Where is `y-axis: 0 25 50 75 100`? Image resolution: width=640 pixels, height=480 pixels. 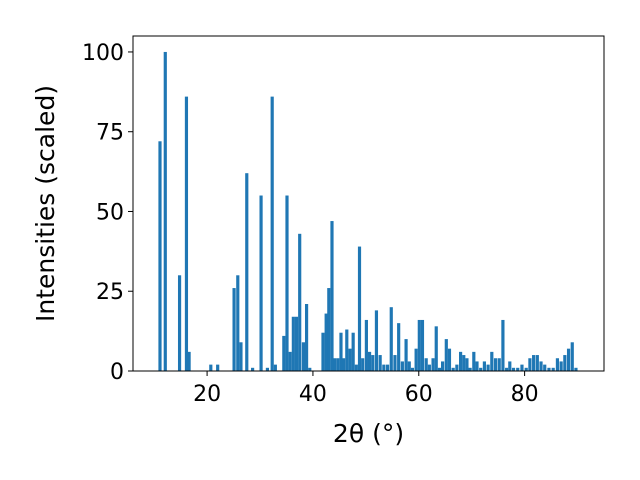 y-axis: 0 25 50 75 100 is located at coordinates (107, 213).